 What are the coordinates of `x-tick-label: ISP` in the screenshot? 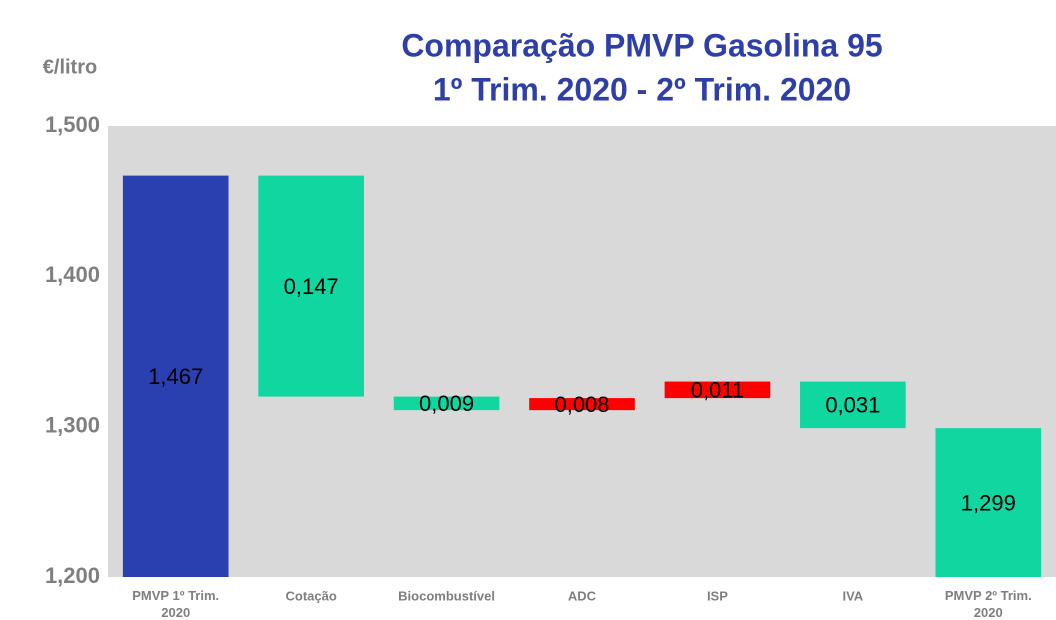 It's located at (717, 595).